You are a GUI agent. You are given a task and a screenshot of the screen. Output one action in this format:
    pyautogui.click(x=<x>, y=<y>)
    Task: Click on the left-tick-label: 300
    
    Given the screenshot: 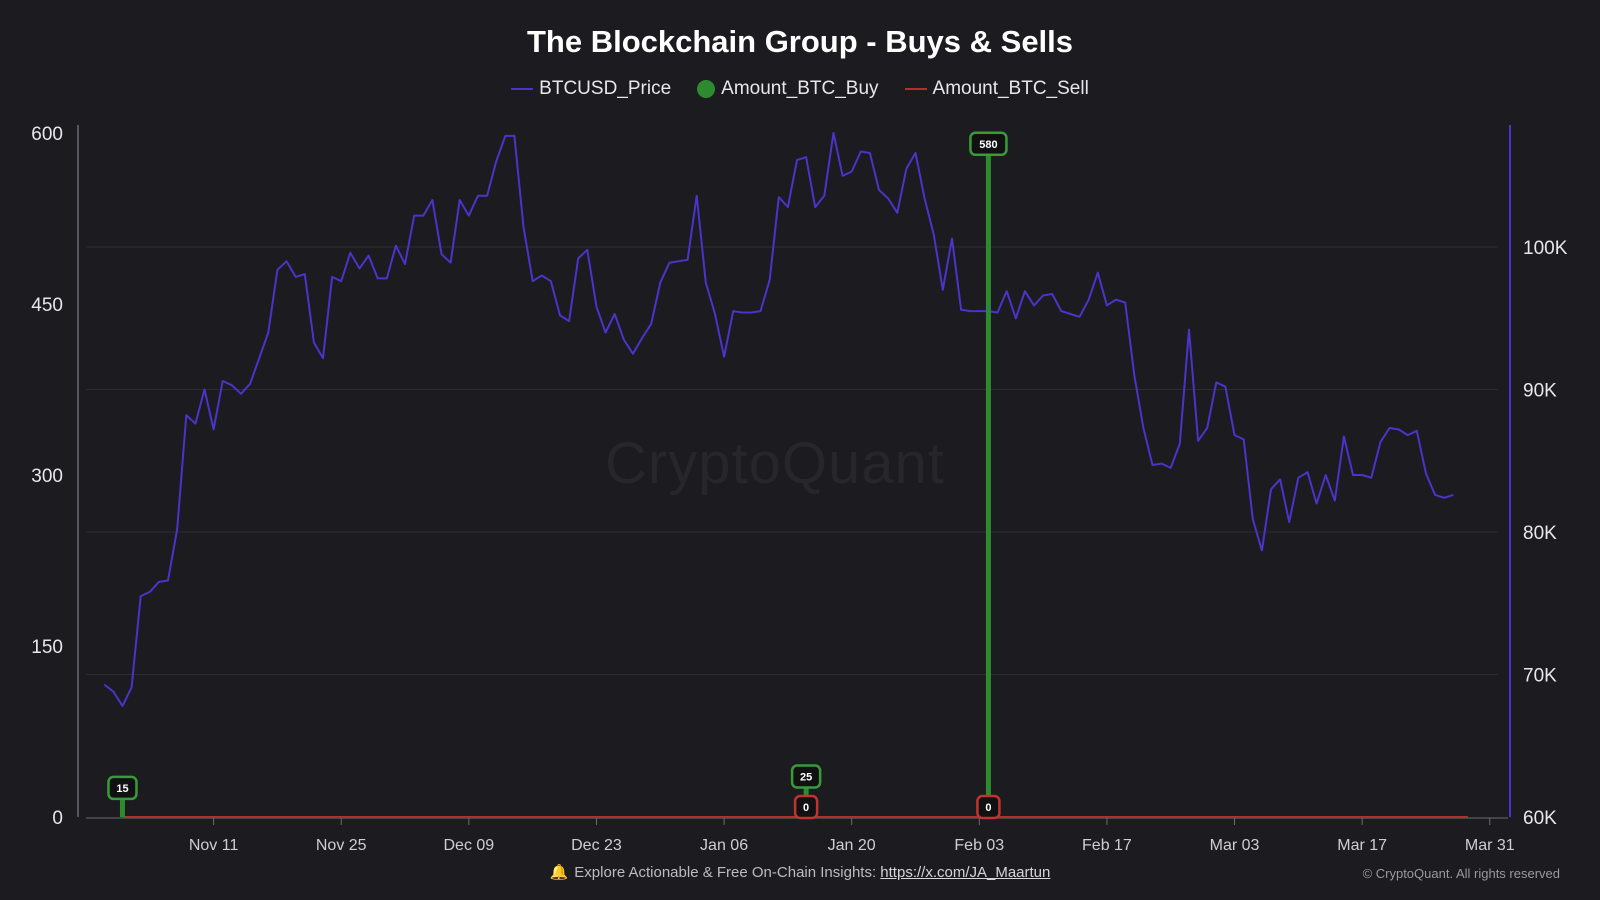 What is the action you would take?
    pyautogui.click(x=47, y=476)
    